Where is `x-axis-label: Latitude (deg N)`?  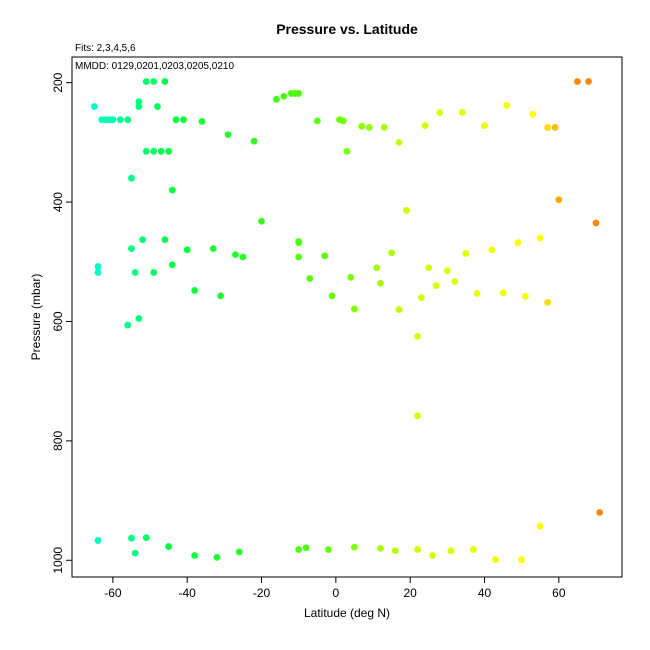
x-axis-label: Latitude (deg N) is located at coordinates (347, 613).